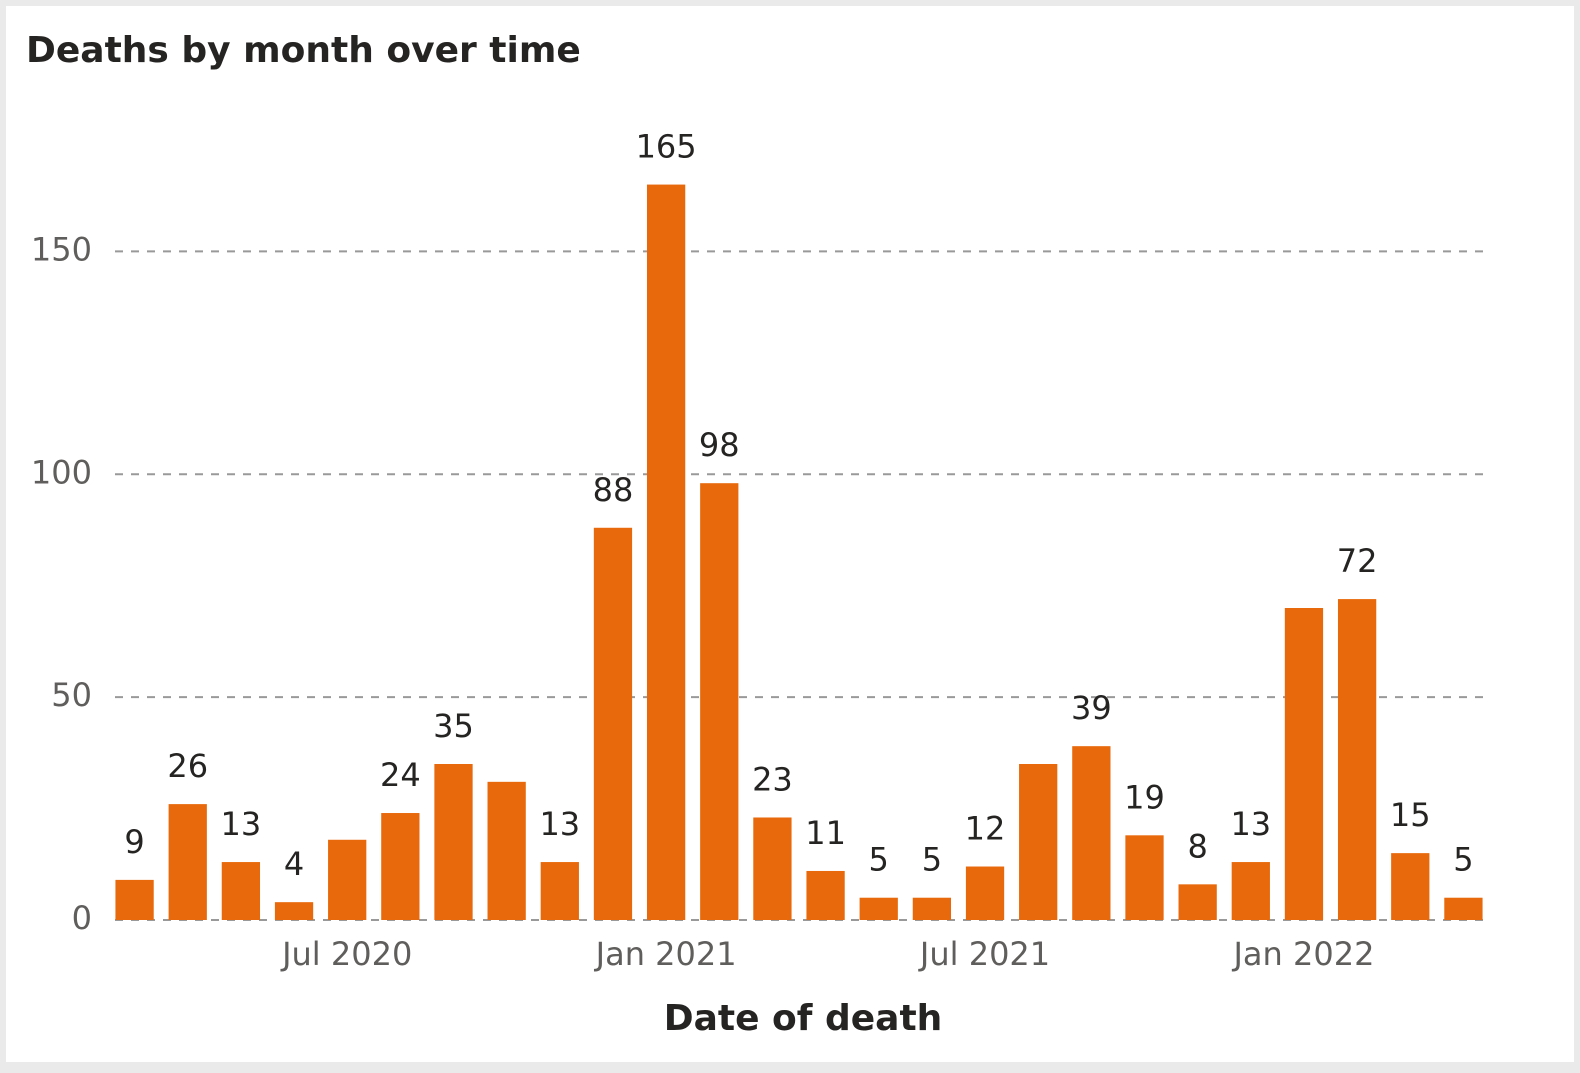 The width and height of the screenshot is (1580, 1073). Describe the element at coordinates (294, 864) in the screenshot. I see `data-label: 4` at that location.